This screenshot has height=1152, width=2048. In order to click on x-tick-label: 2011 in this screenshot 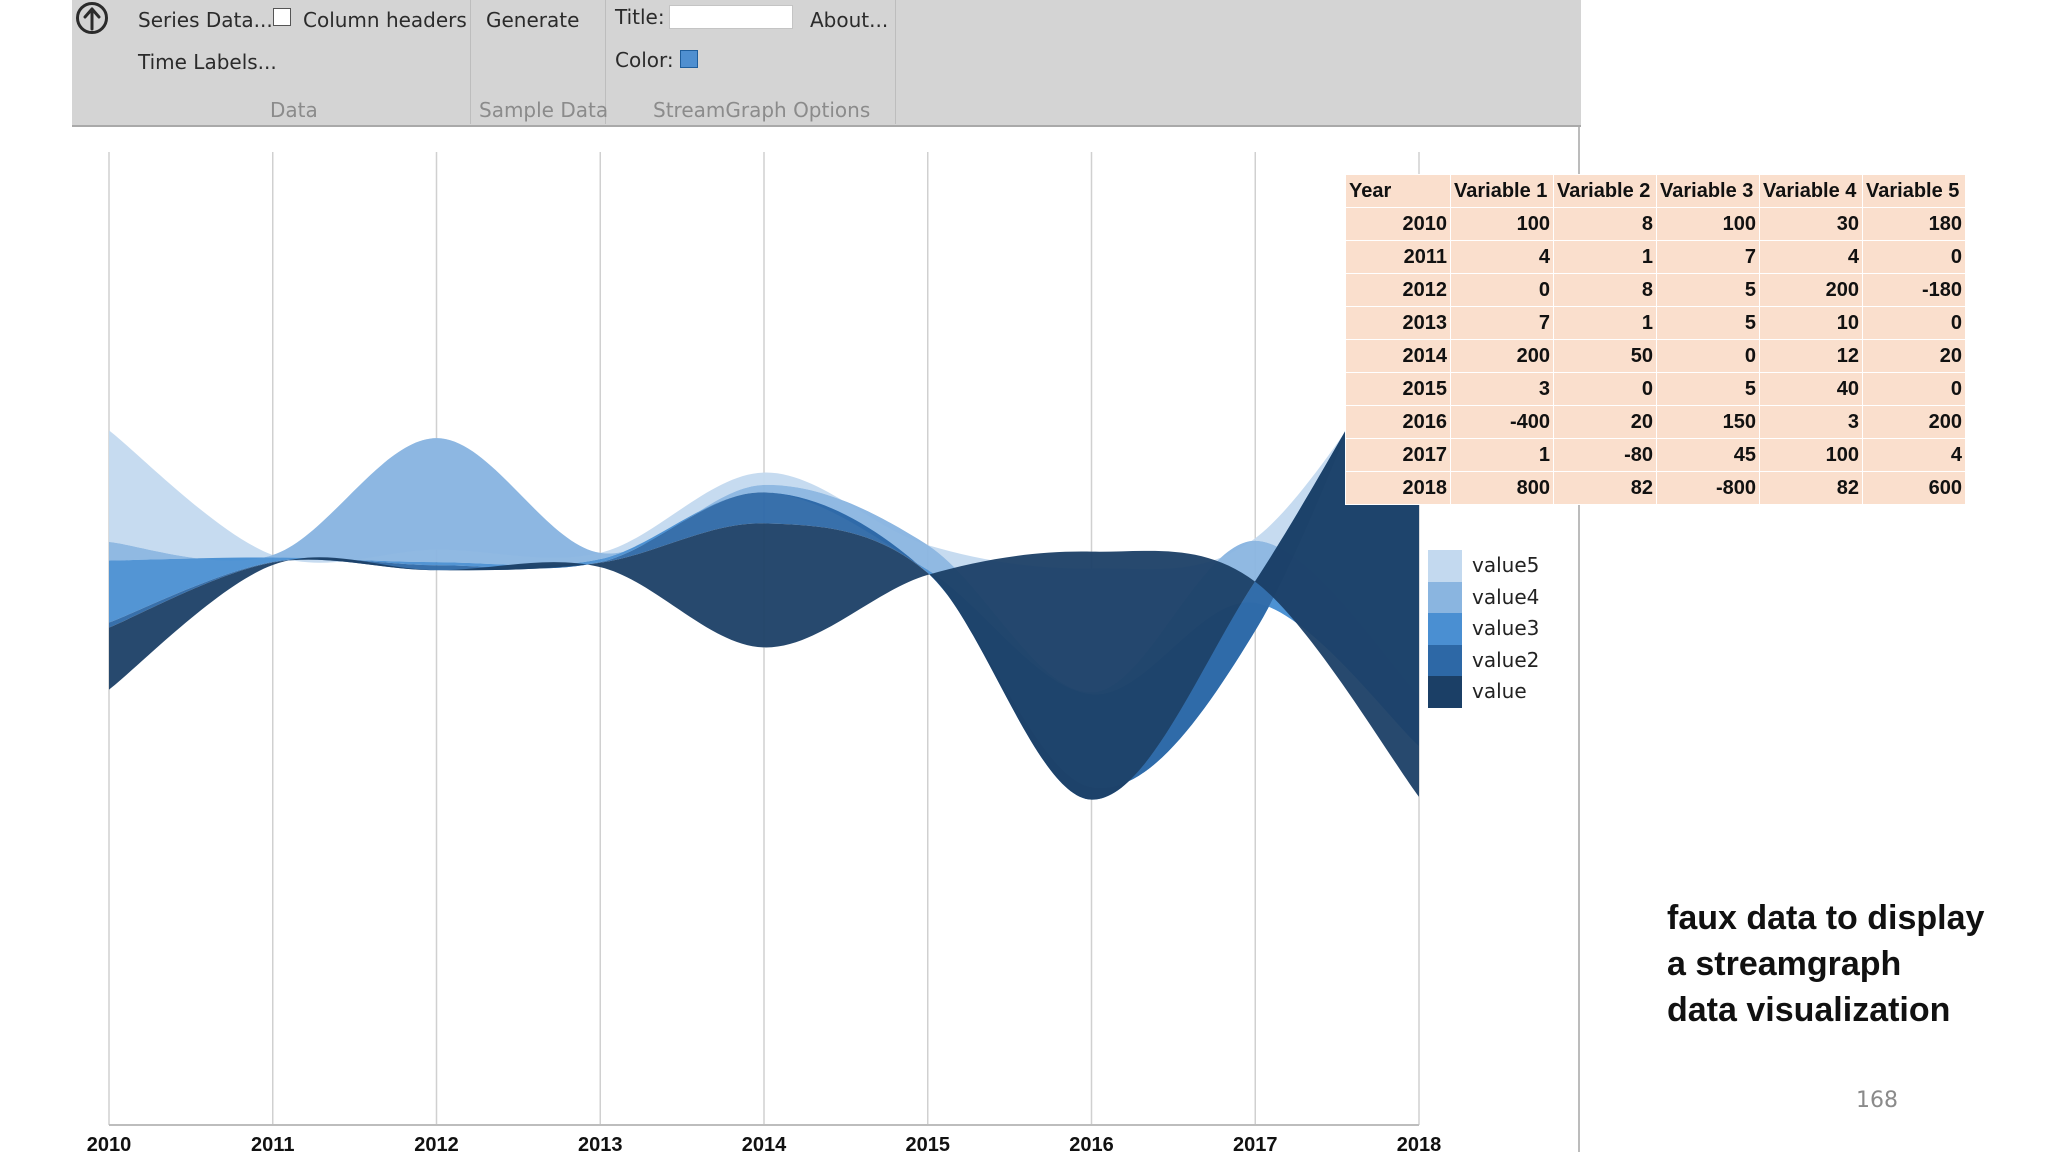, I will do `click(272, 1143)`.